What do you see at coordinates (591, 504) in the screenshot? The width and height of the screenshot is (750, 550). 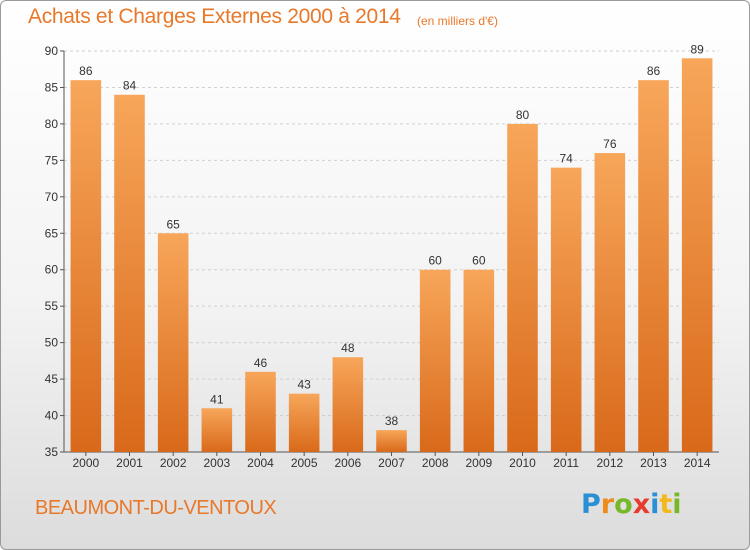 I see `logo-letter: P` at bounding box center [591, 504].